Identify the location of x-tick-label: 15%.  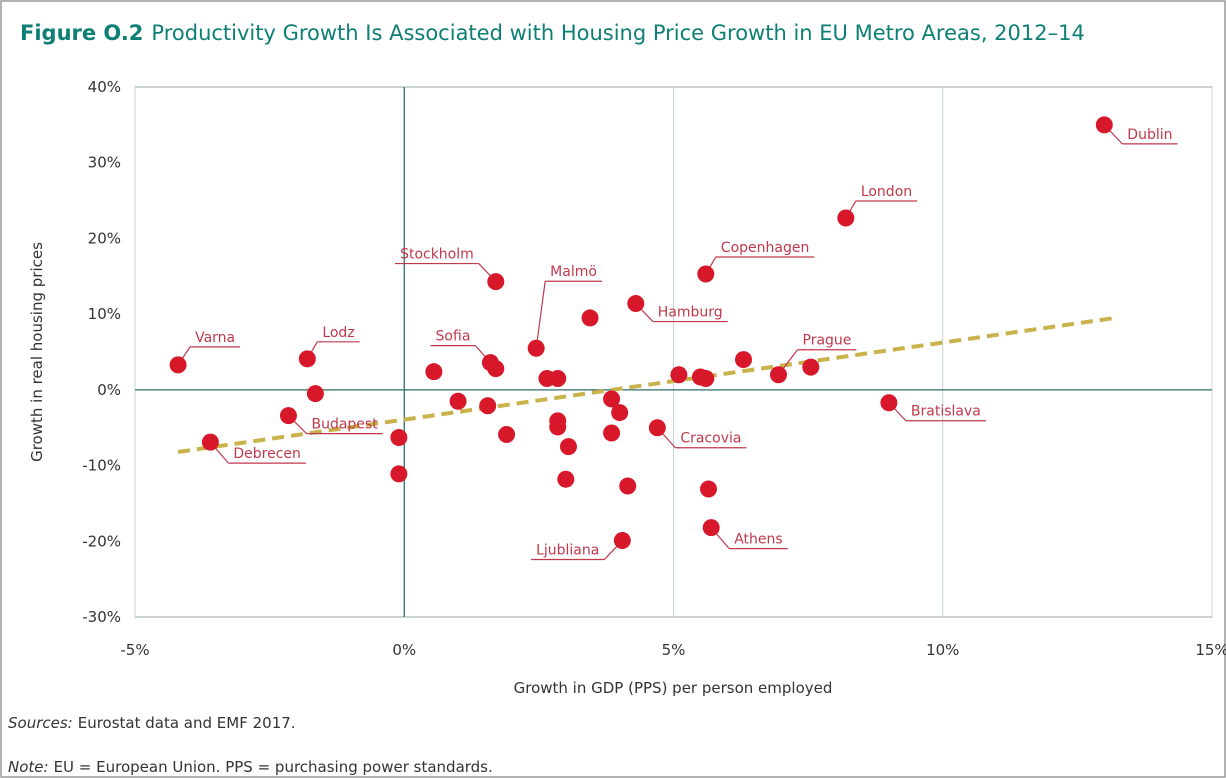
(1210, 650).